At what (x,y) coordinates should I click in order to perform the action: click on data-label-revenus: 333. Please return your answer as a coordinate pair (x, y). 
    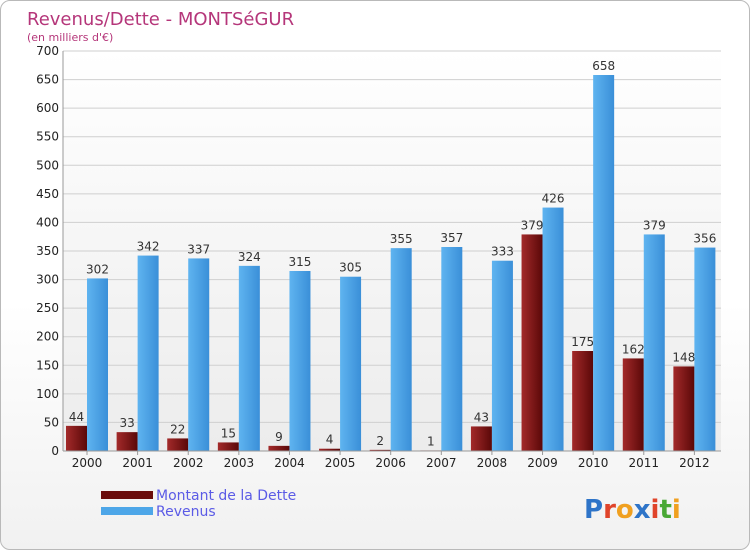
    Looking at the image, I should click on (502, 252).